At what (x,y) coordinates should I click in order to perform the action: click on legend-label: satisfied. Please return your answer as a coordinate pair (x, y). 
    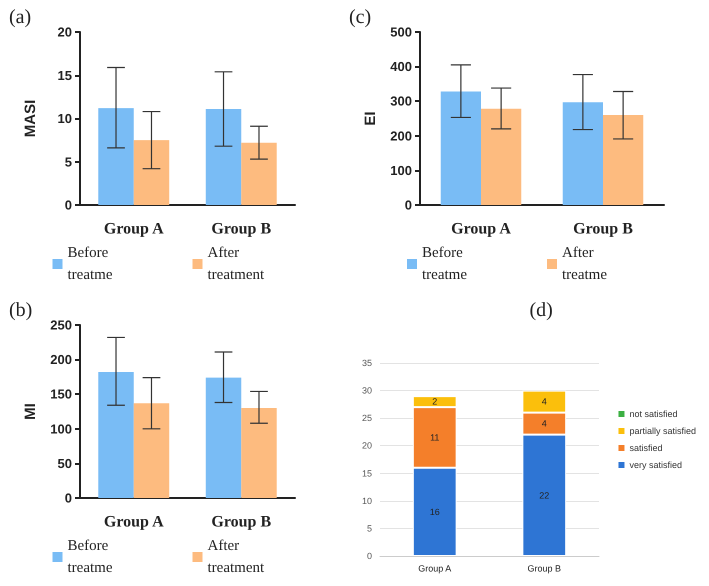
    Looking at the image, I should click on (645, 448).